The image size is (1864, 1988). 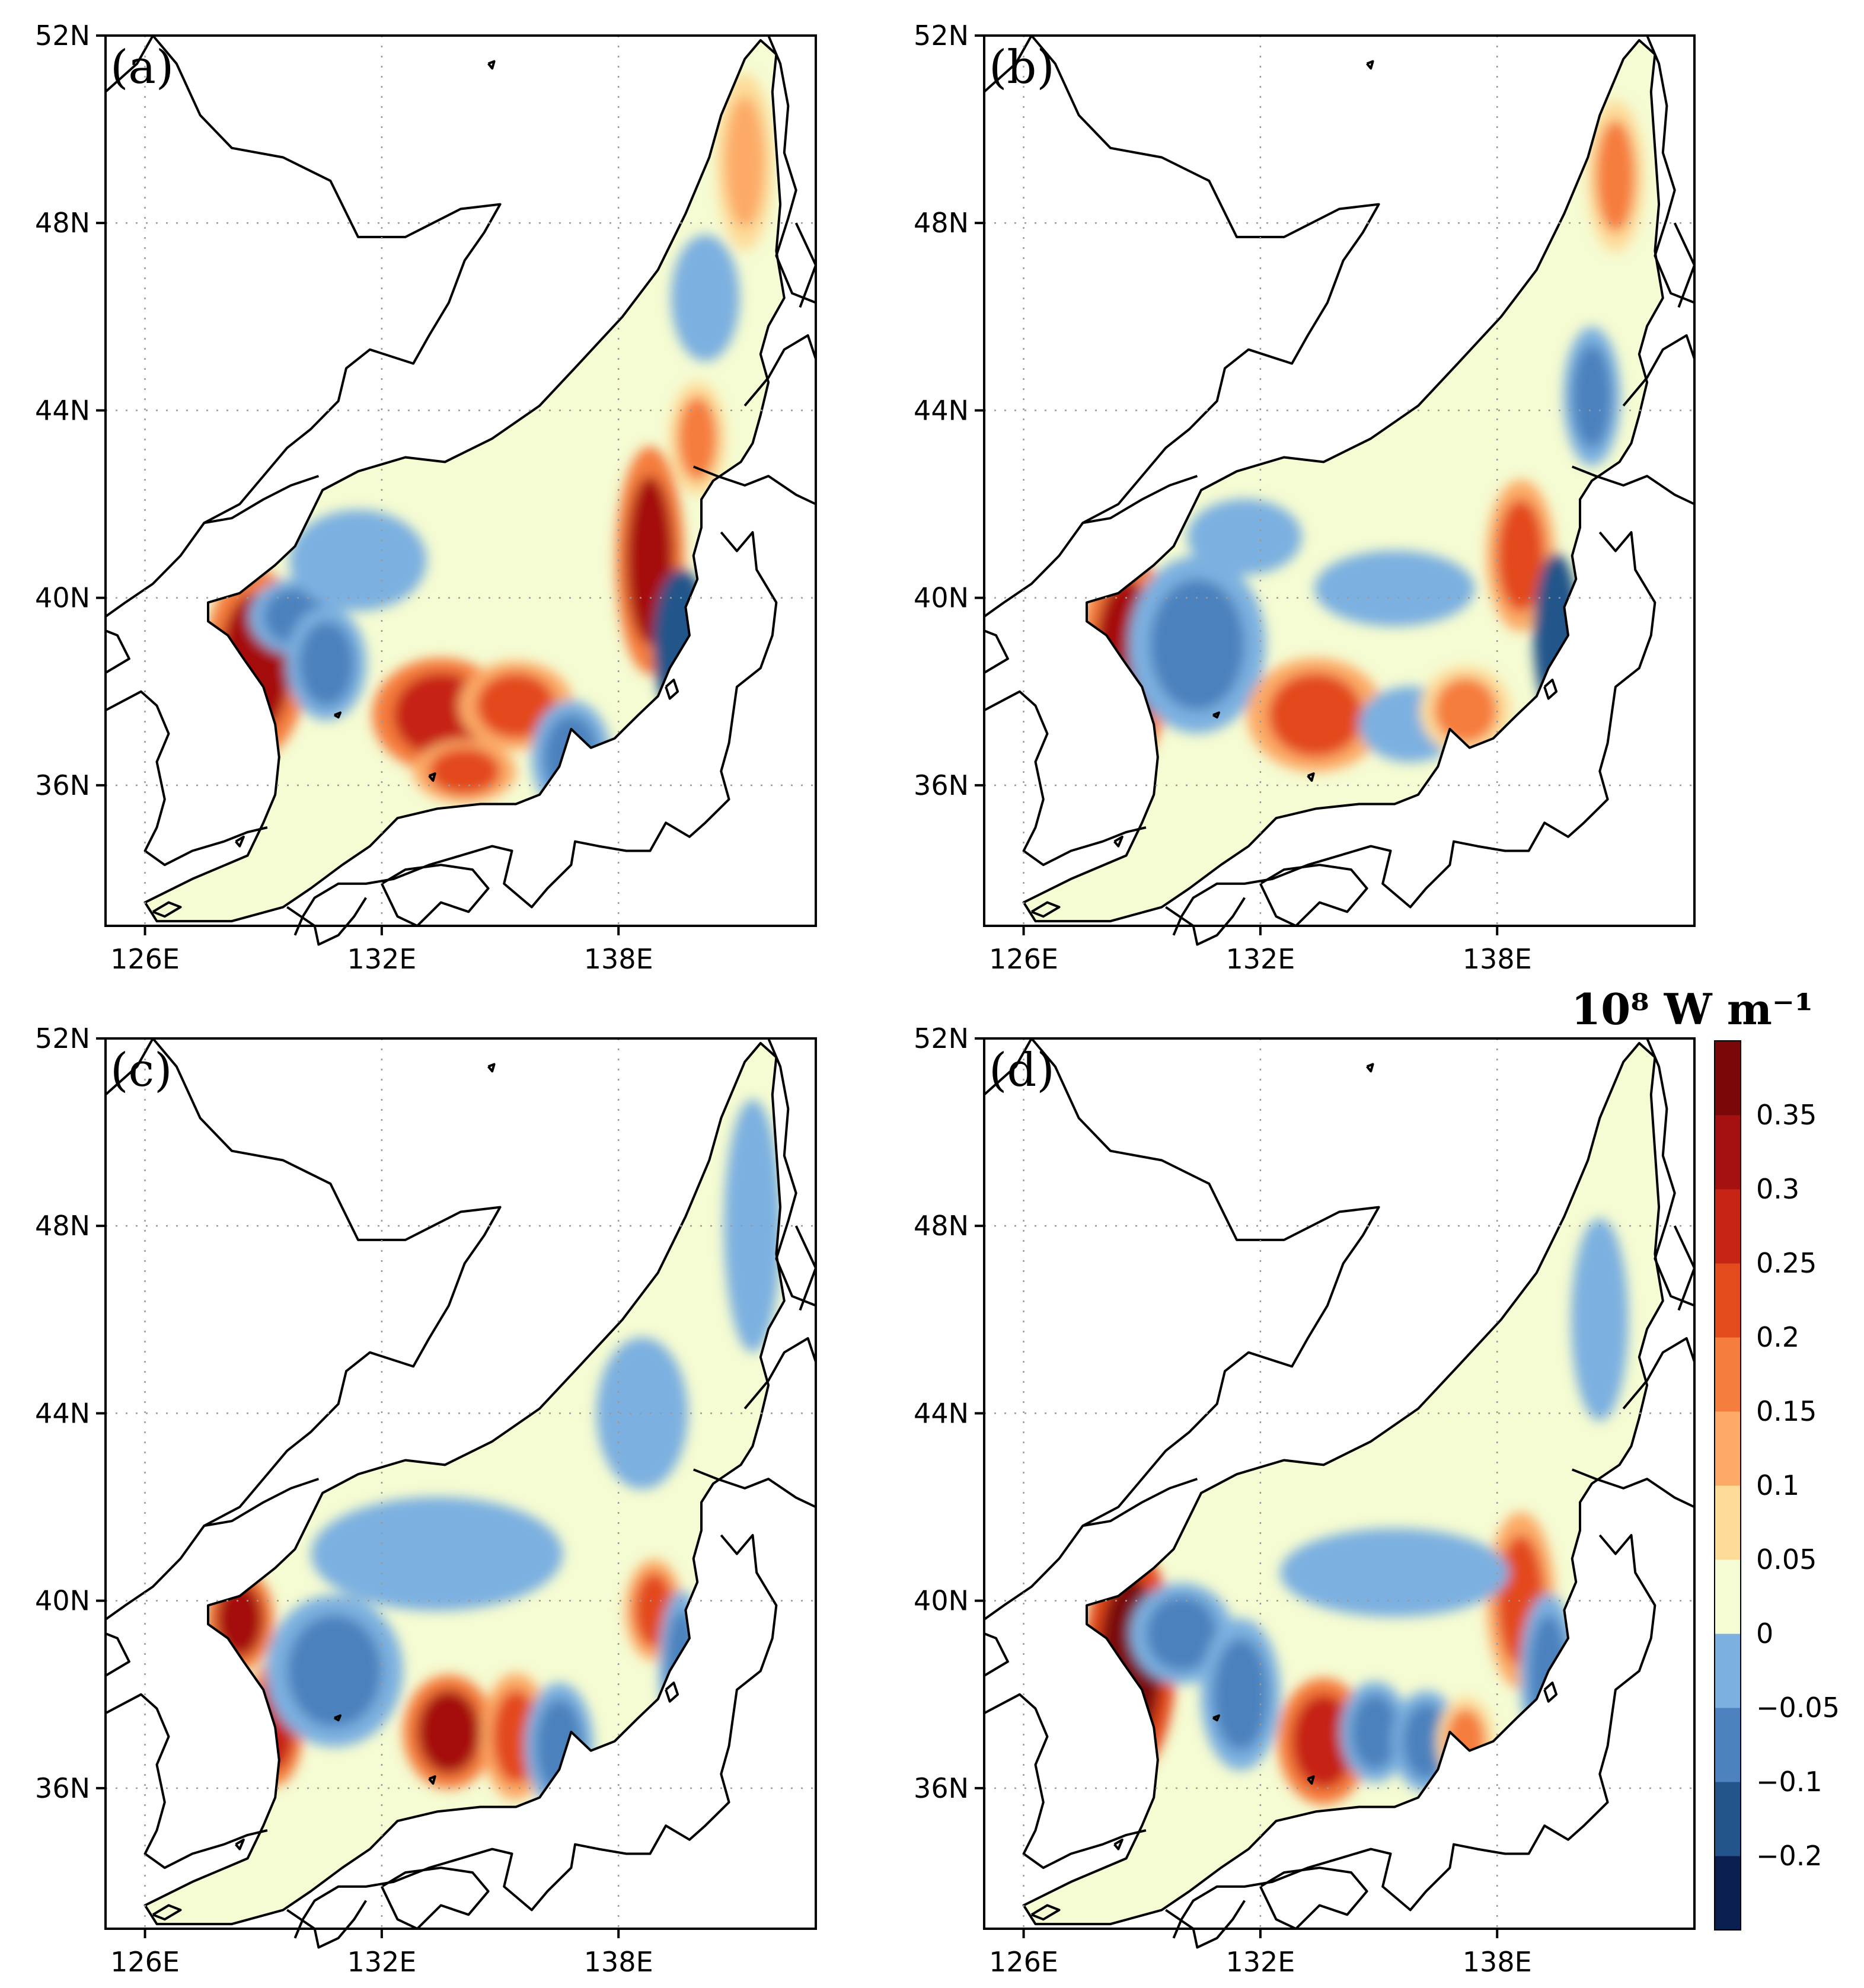 I want to click on colorbar-tick-label: 0.05, so click(x=1787, y=1559).